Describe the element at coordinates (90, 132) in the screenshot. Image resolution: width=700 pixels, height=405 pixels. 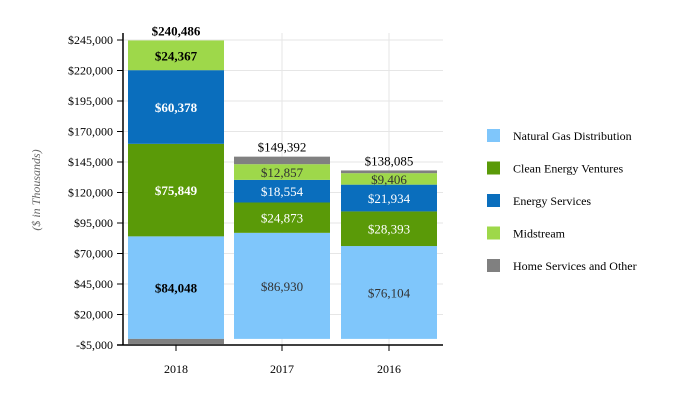
I see `y-tick-label: $170,000` at that location.